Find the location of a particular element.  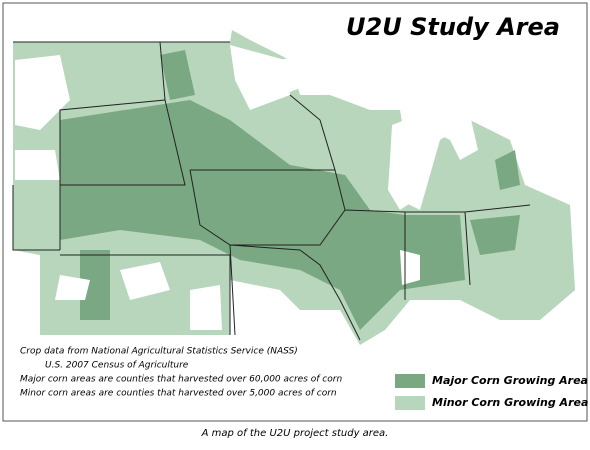

caption: A map of the U2U project study area. is located at coordinates (295, 433).